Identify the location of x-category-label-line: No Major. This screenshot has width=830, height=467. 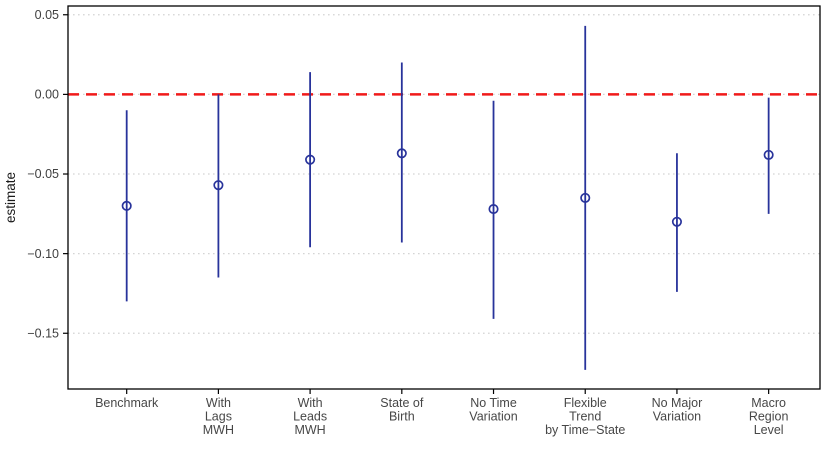
(677, 403).